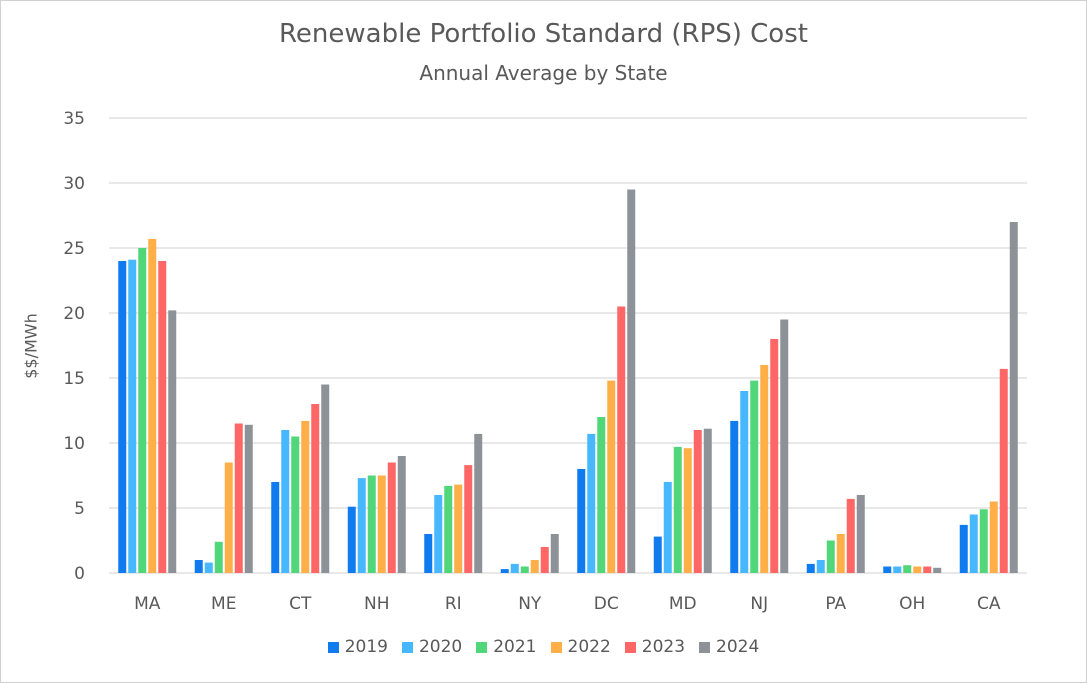 The height and width of the screenshot is (683, 1087). I want to click on bar-RI-2020, so click(438, 534).